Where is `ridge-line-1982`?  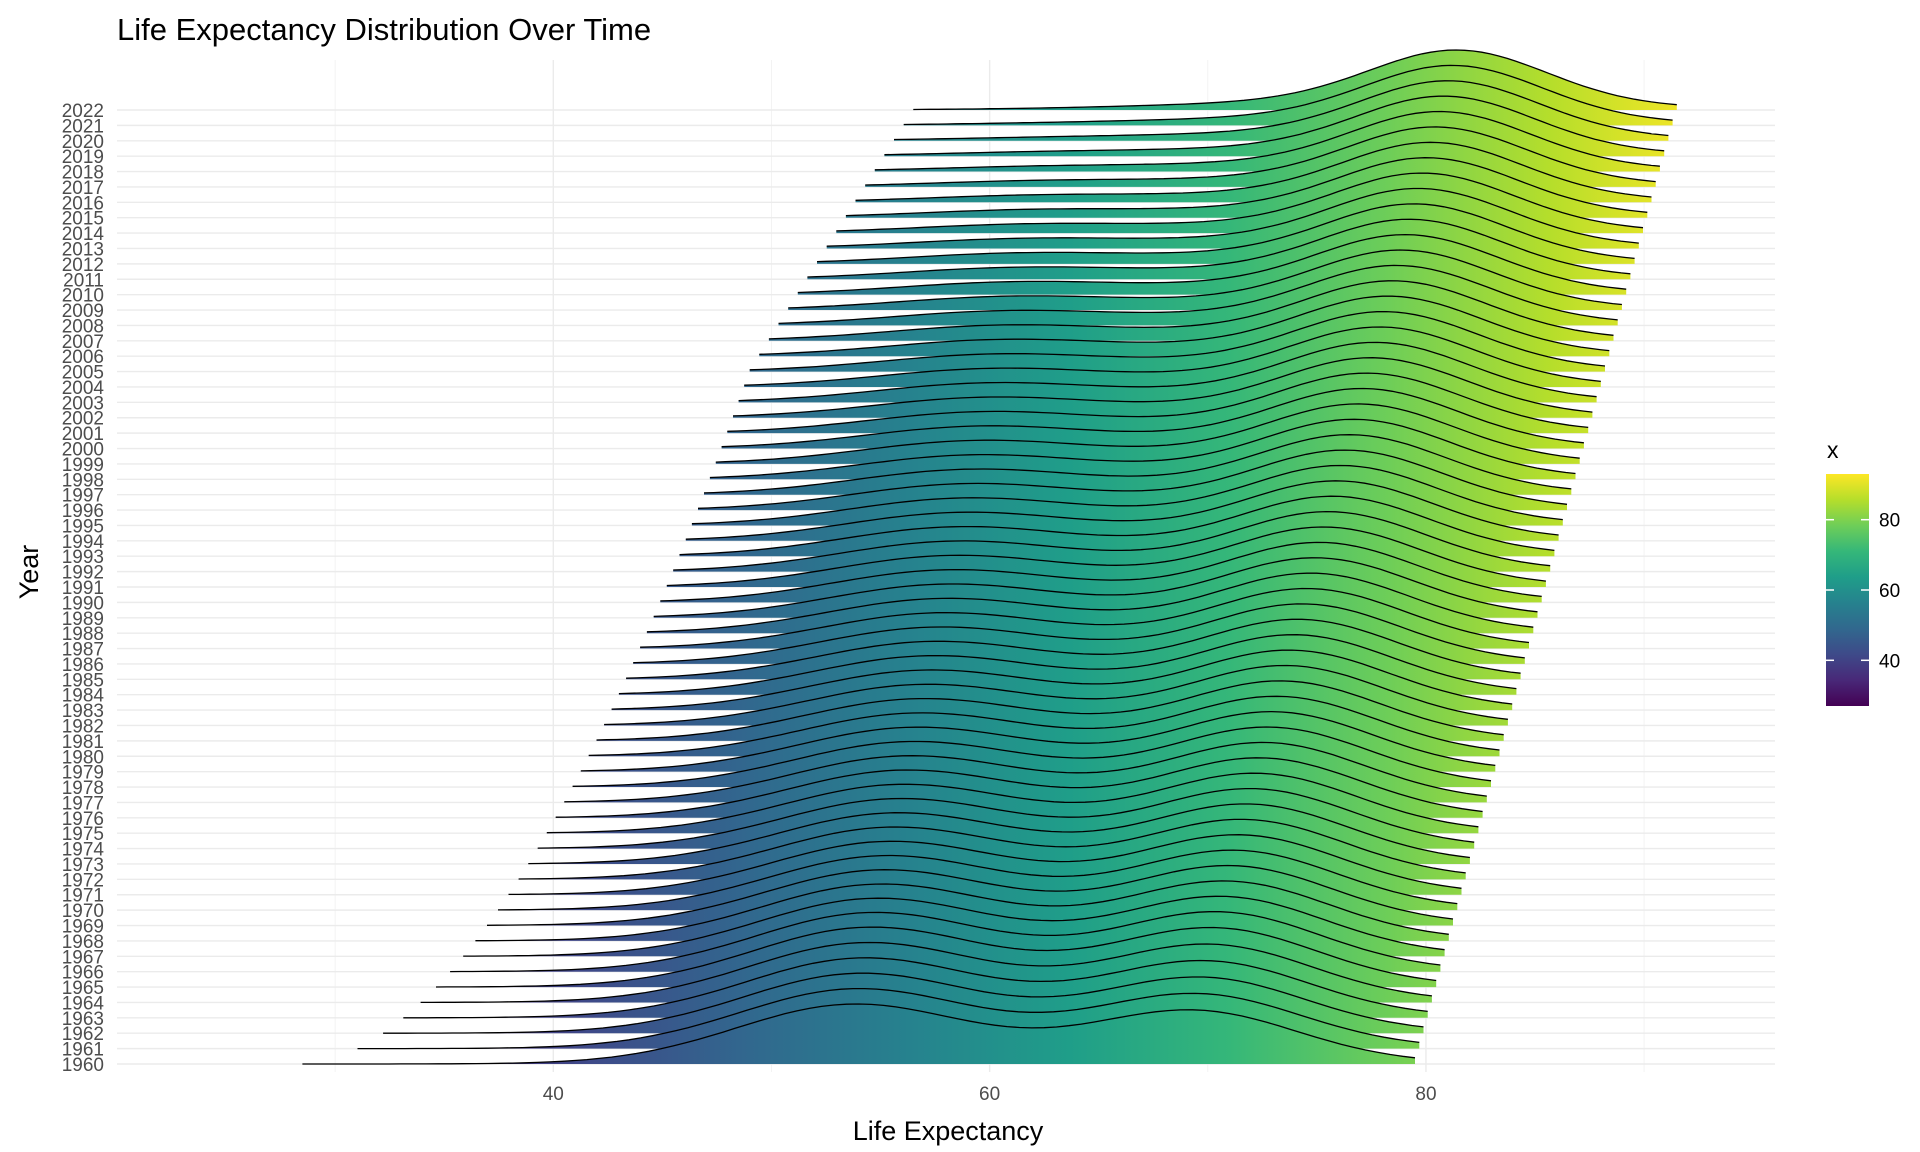 ridge-line-1982 is located at coordinates (1056, 695).